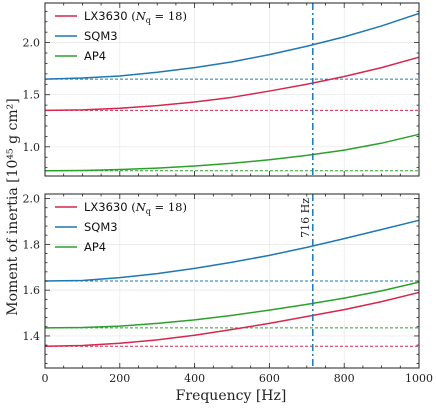 The image size is (436, 408). I want to click on x-tick-label: 200, so click(119, 378).